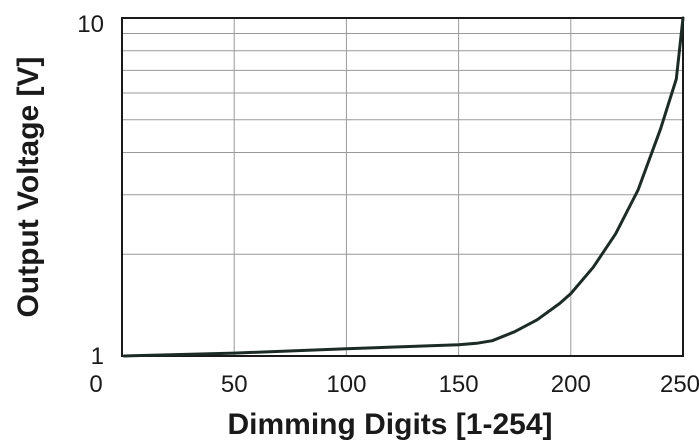 The width and height of the screenshot is (699, 444). What do you see at coordinates (97, 356) in the screenshot?
I see `y-tick-label: 1` at bounding box center [97, 356].